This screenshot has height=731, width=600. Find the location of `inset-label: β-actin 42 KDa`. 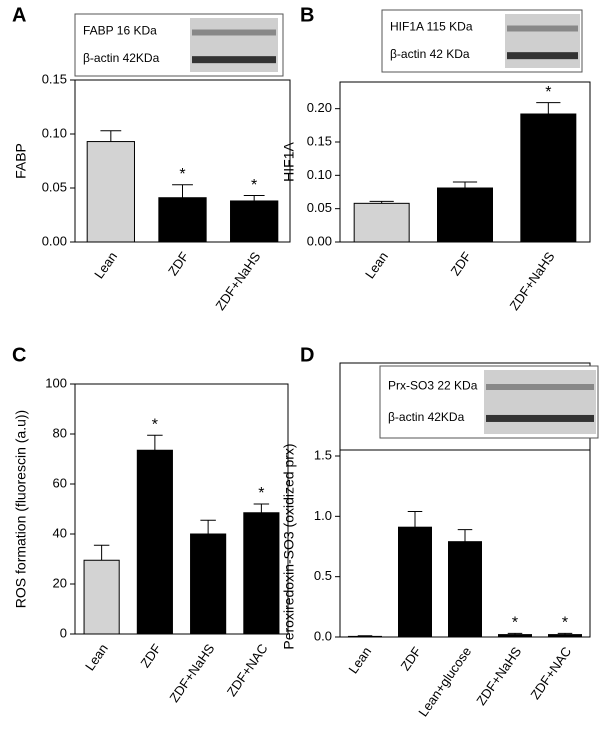

inset-label: β-actin 42 KDa is located at coordinates (430, 54).